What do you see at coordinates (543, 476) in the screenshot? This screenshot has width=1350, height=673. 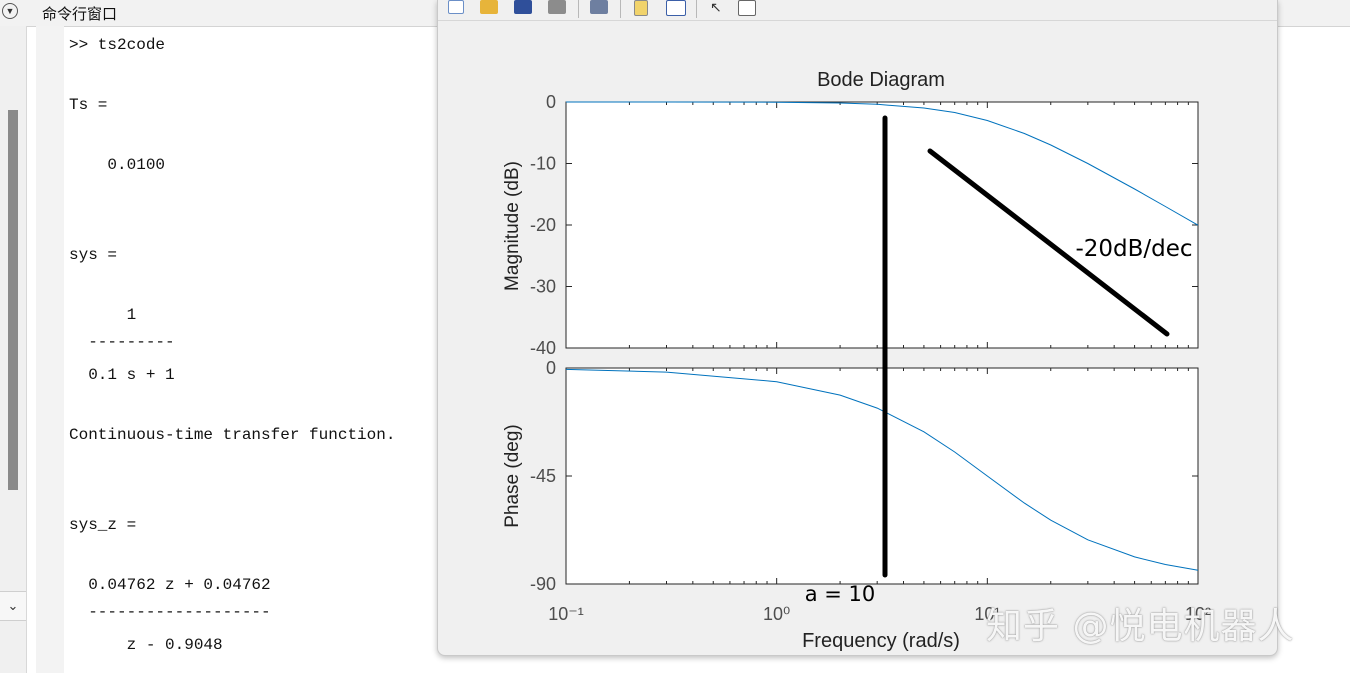 I see `phase-y-tick-label: -45` at bounding box center [543, 476].